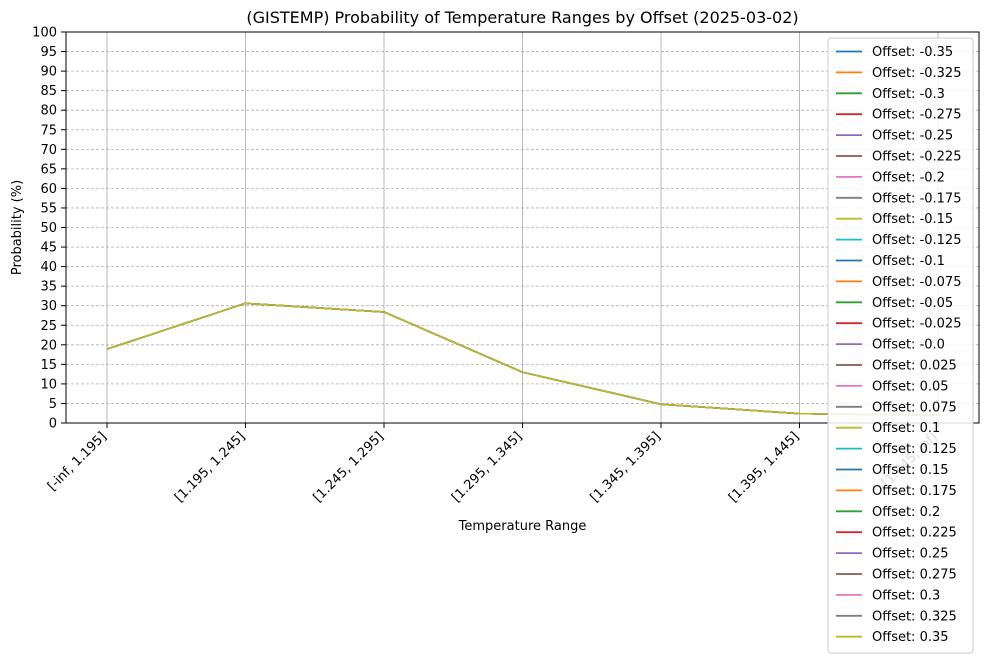 This screenshot has height=660, width=989. What do you see at coordinates (44, 33) in the screenshot?
I see `y-tick-label: 100` at bounding box center [44, 33].